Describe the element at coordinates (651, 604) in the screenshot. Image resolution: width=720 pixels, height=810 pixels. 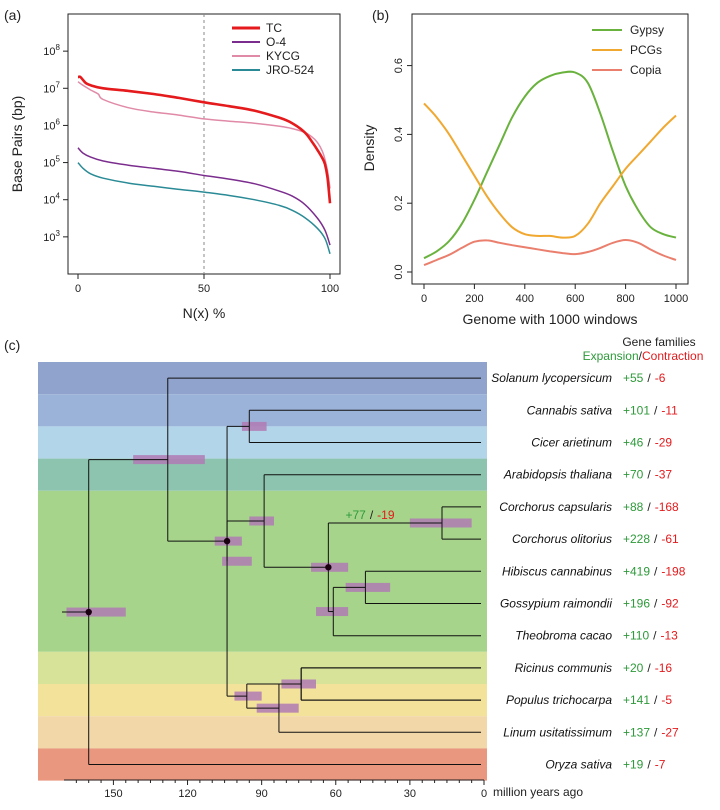
I see `panel-c-gene-family-count: +196 /-92` at that location.